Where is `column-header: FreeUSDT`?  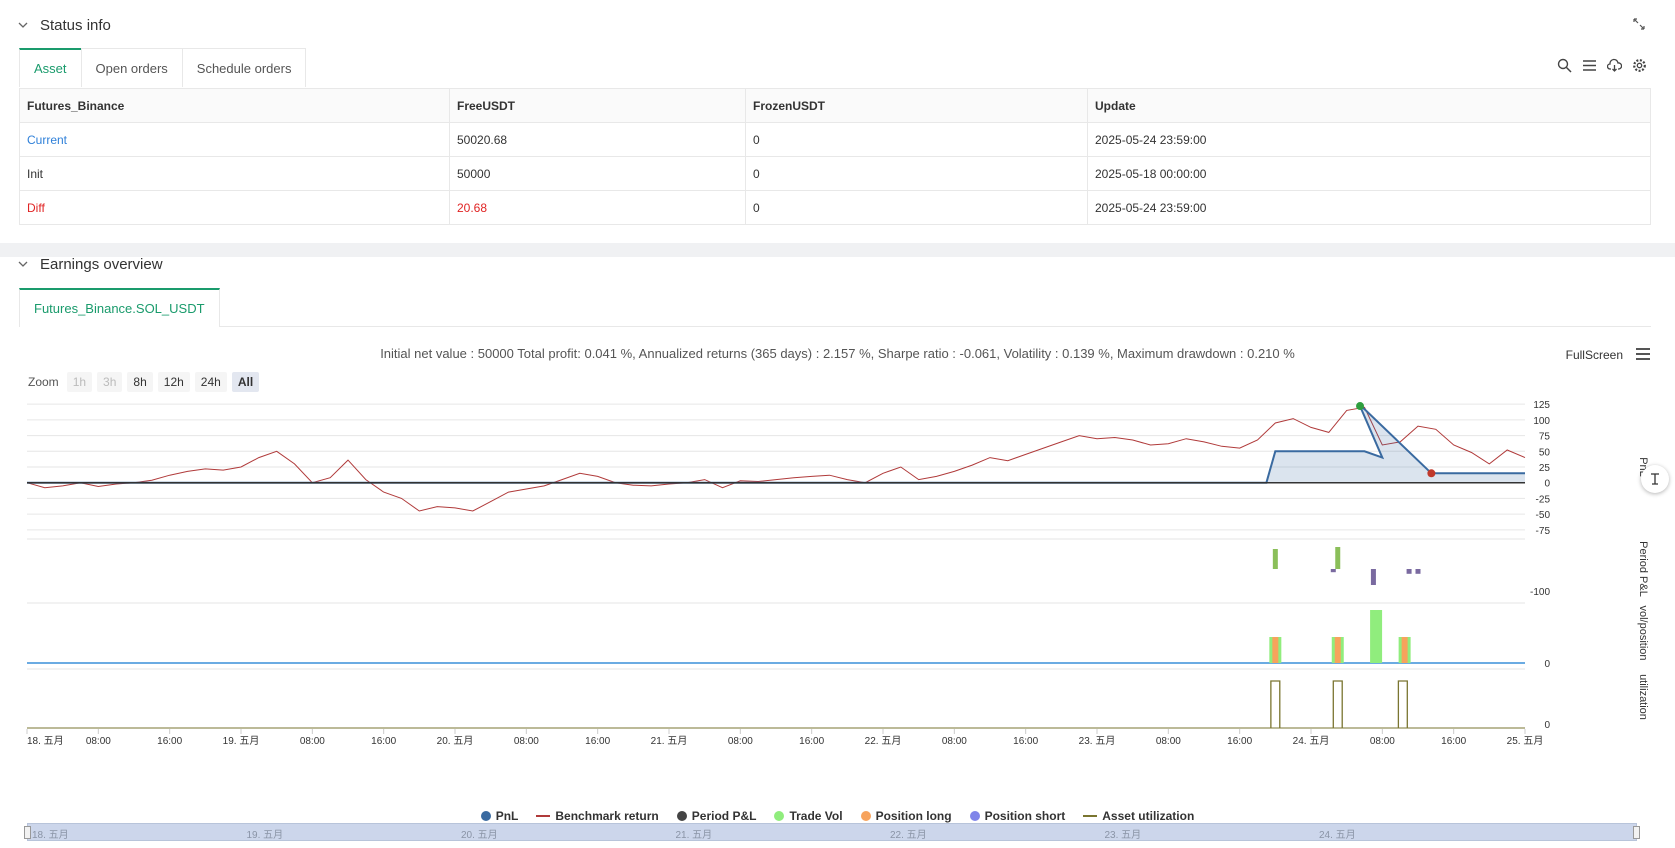 column-header: FreeUSDT is located at coordinates (597, 105).